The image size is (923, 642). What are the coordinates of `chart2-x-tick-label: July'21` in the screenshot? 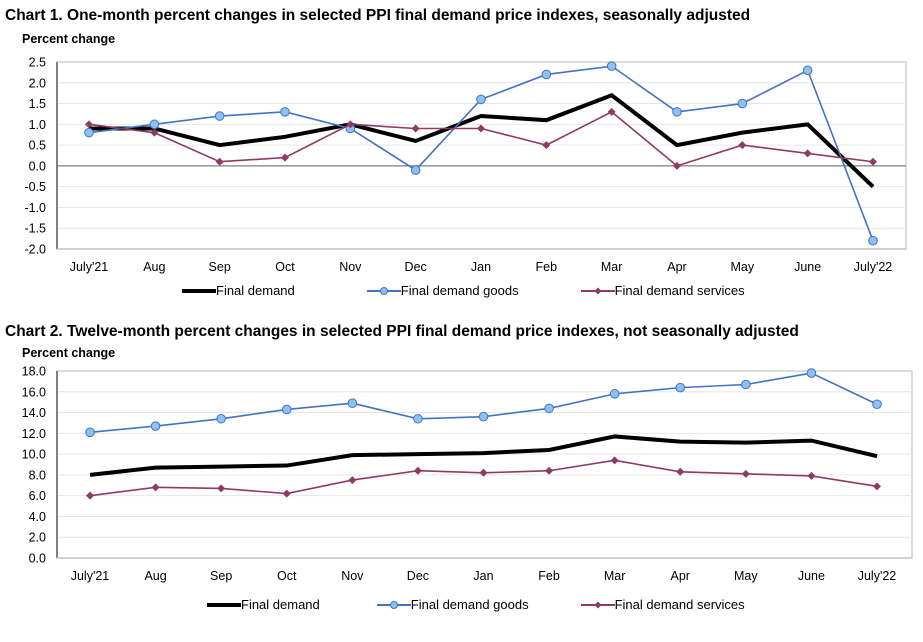 It's located at (90, 576).